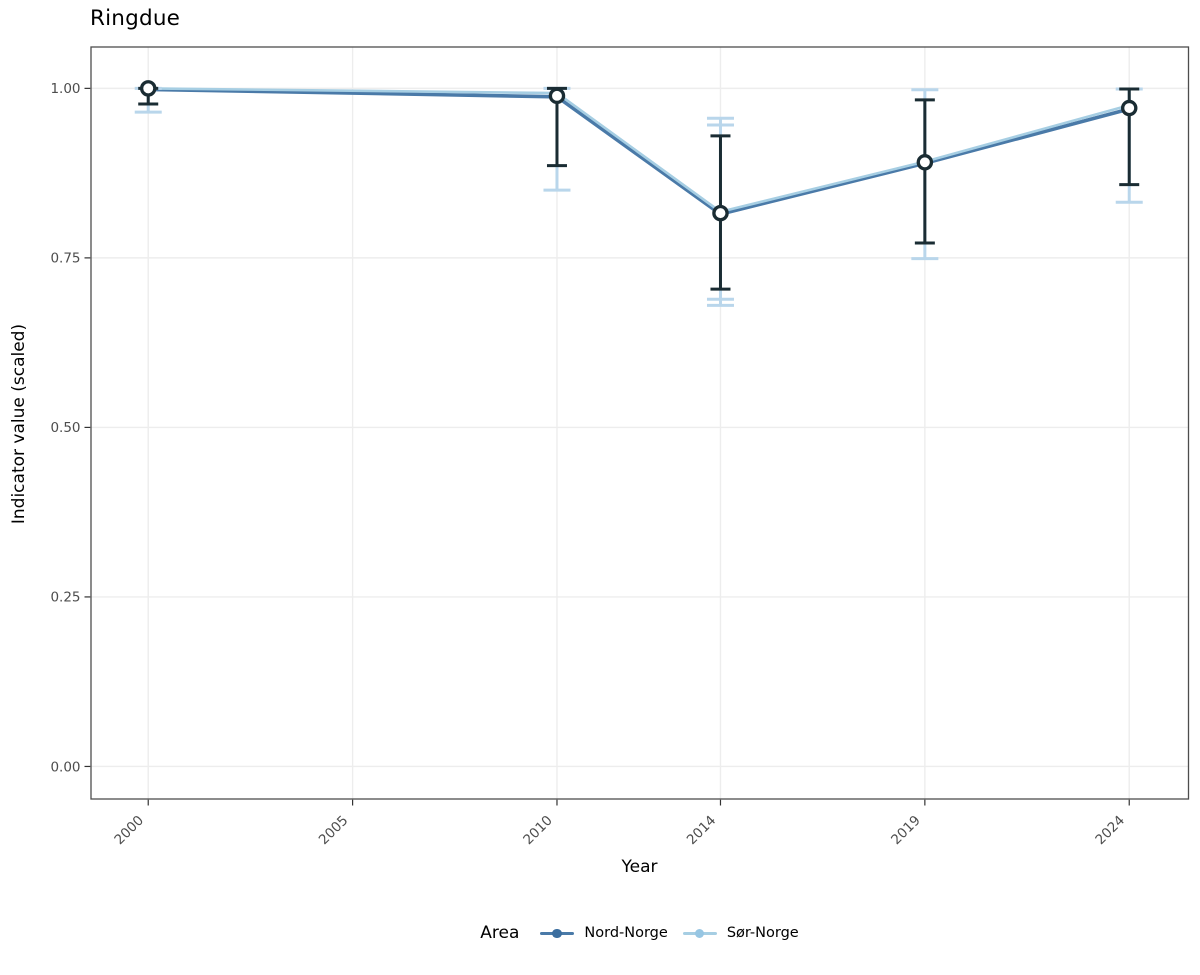 The width and height of the screenshot is (1200, 975). I want to click on x-tick-label: 2005, so click(334, 831).